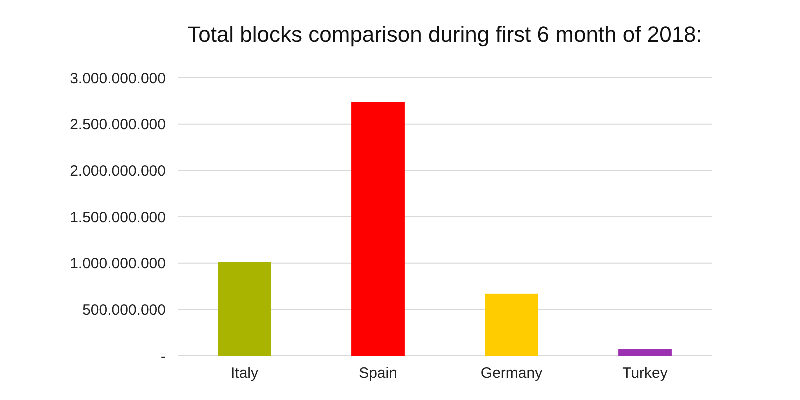 Image resolution: width=800 pixels, height=400 pixels. I want to click on y-tick-label: 1.500.000.000, so click(118, 217).